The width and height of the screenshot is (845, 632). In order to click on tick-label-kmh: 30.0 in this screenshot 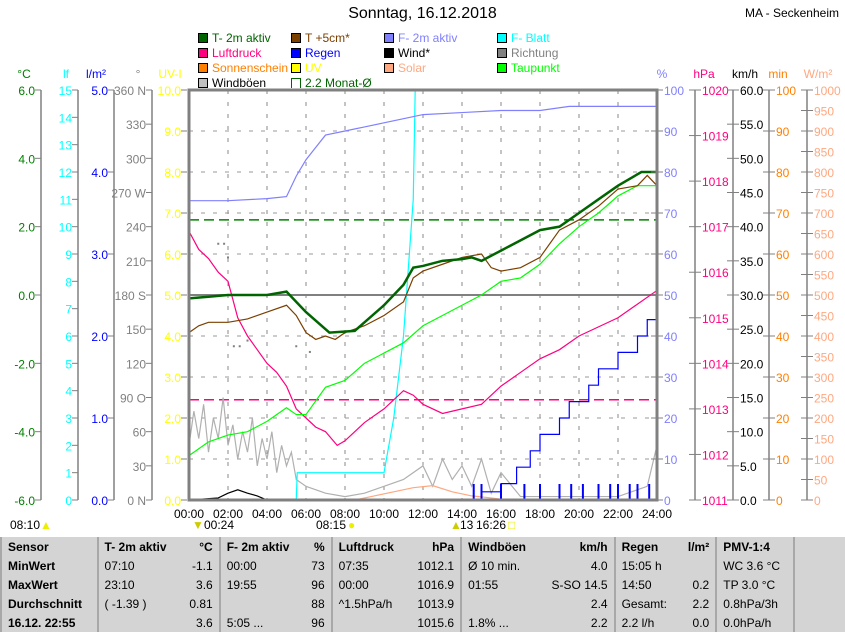, I will do `click(752, 296)`.